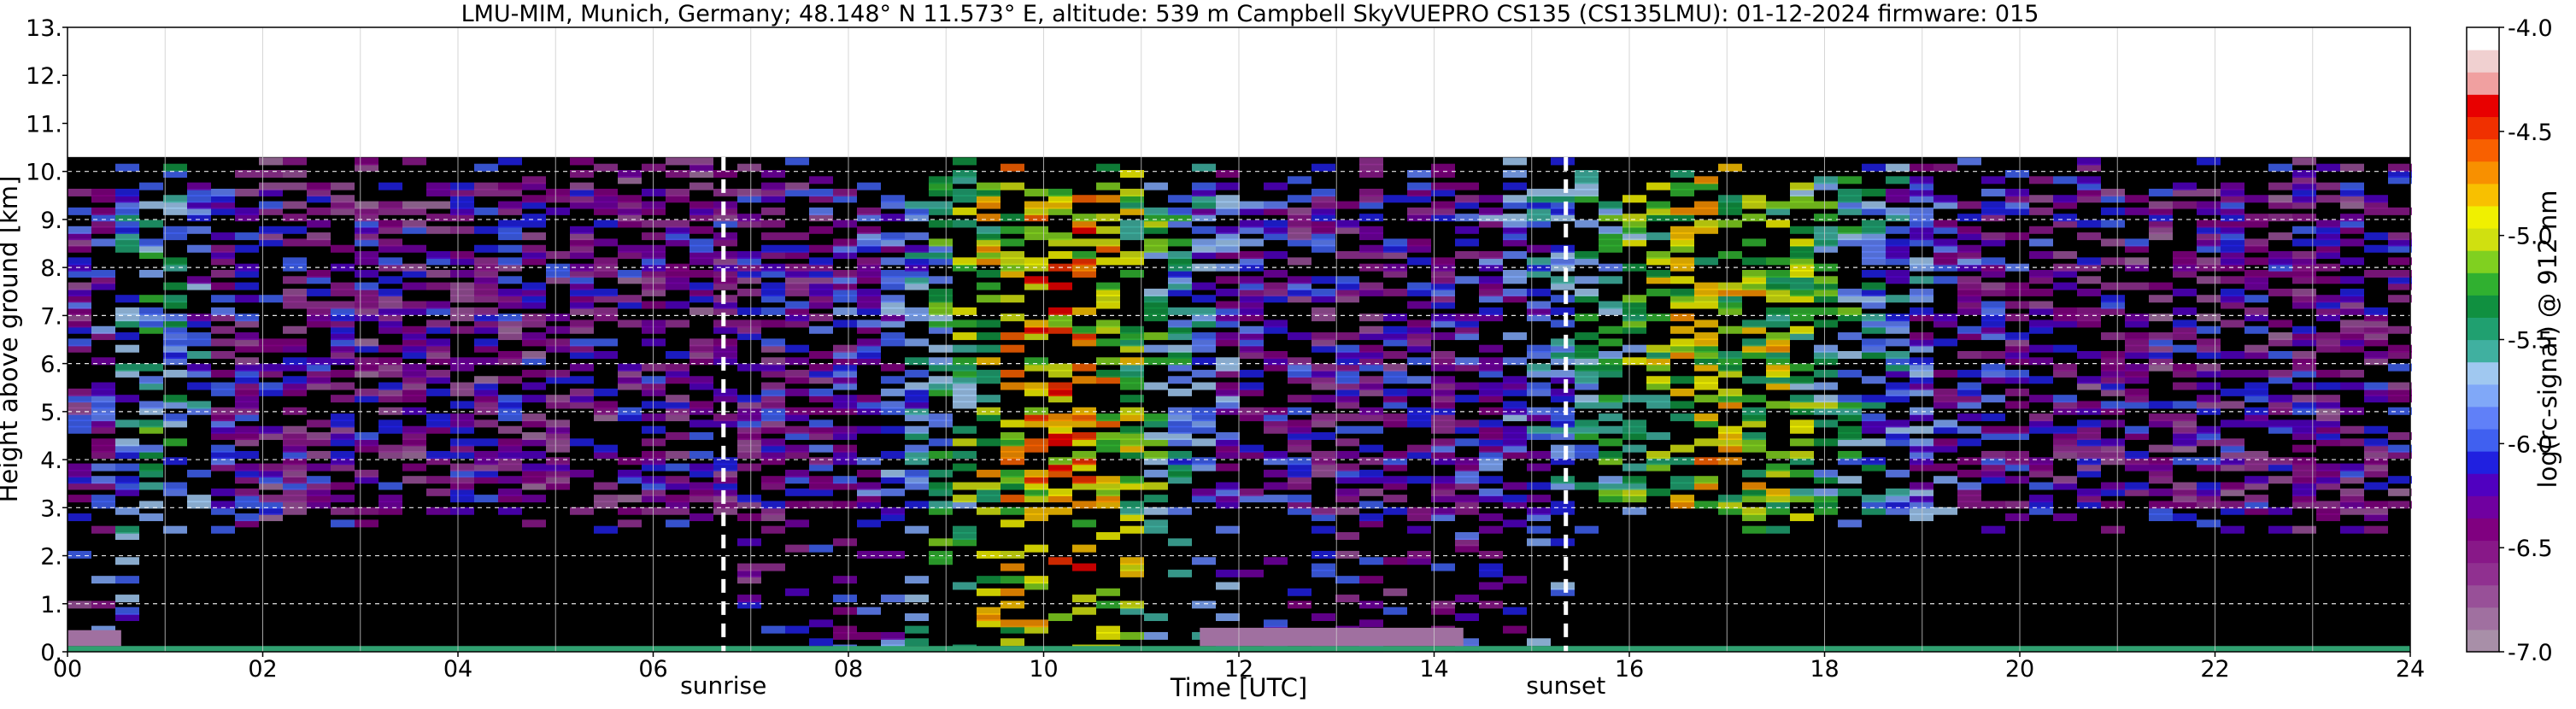  What do you see at coordinates (2483, 618) in the screenshot?
I see `colorbar-segment` at bounding box center [2483, 618].